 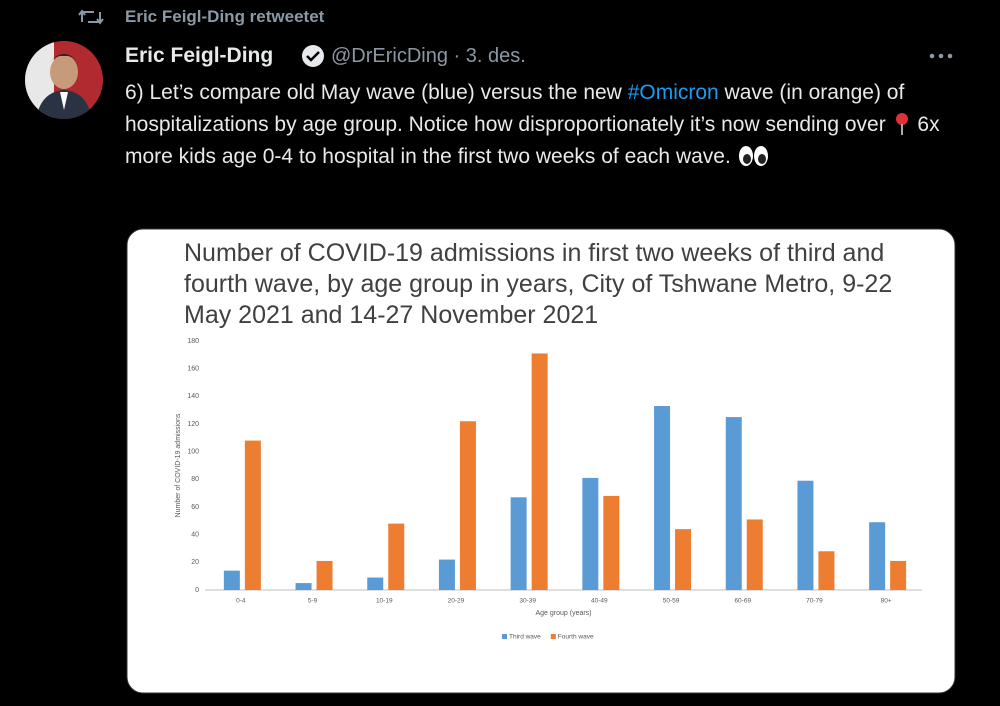 What do you see at coordinates (91, 17) in the screenshot?
I see `retweet-icon` at bounding box center [91, 17].